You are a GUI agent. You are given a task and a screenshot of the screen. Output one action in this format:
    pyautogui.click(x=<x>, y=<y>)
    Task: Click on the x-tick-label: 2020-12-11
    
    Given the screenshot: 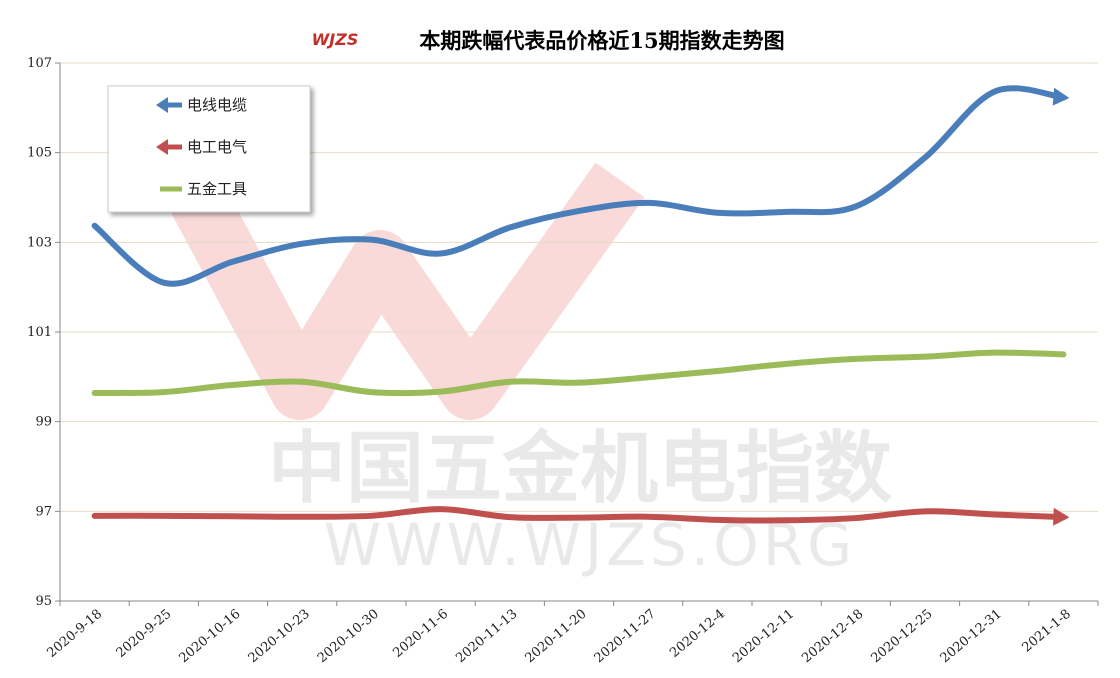 What is the action you would take?
    pyautogui.click(x=763, y=637)
    